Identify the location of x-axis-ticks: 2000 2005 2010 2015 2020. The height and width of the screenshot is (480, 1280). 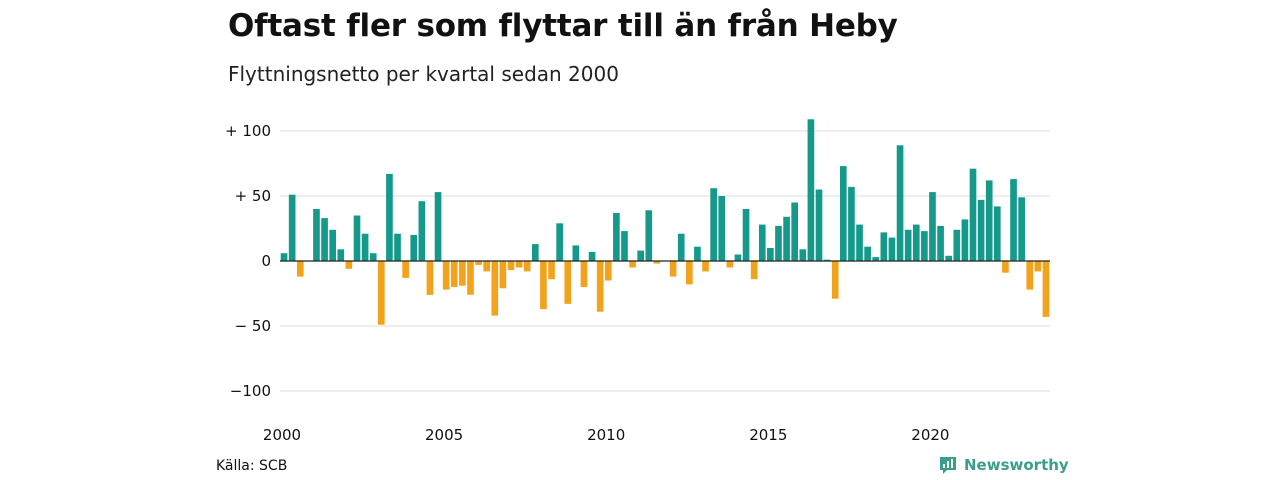
(606, 435).